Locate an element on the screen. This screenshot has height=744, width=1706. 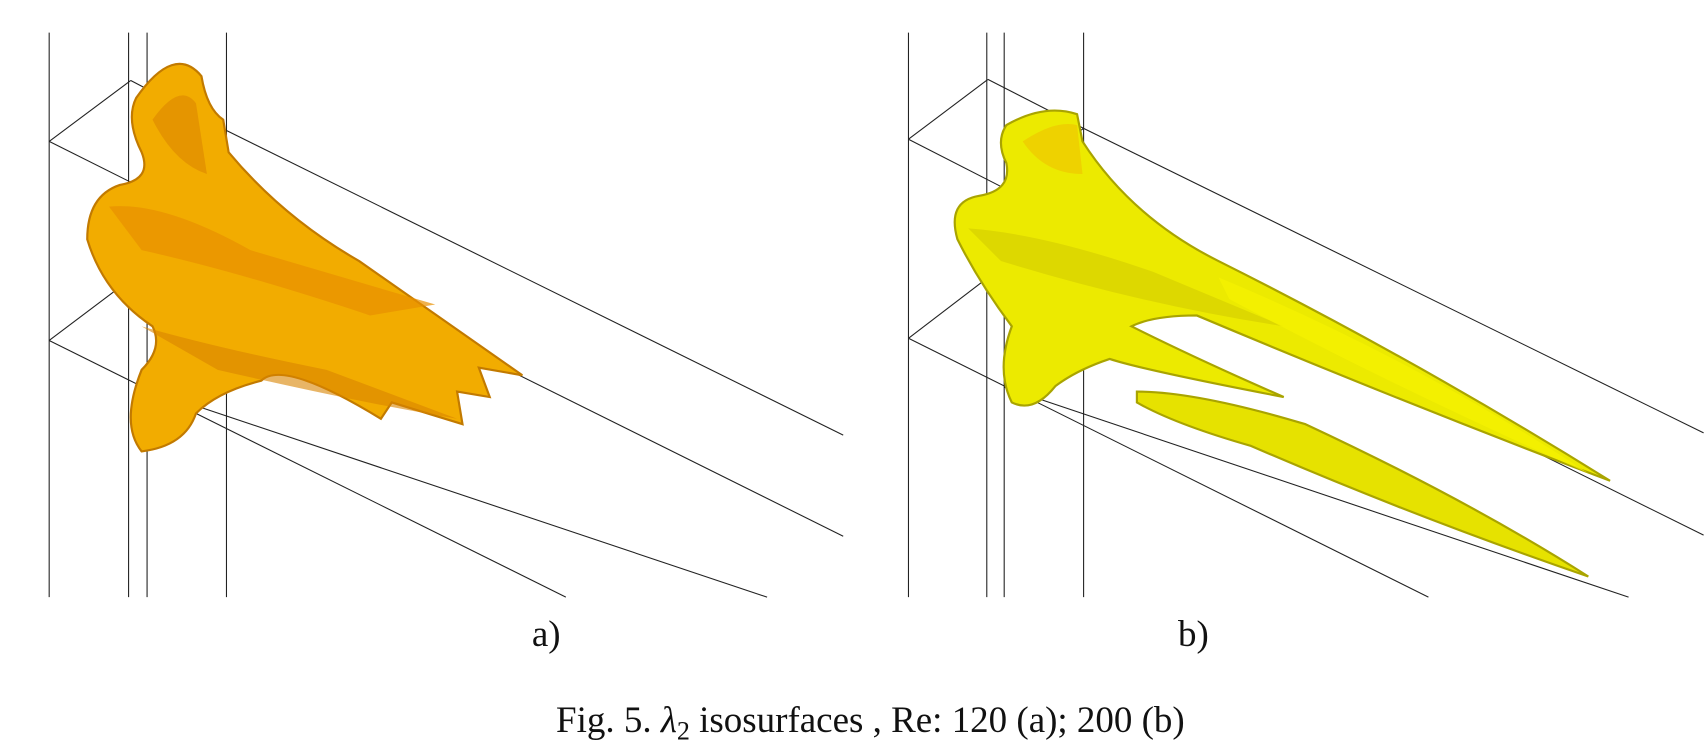
panel-label: b) is located at coordinates (1193, 634).